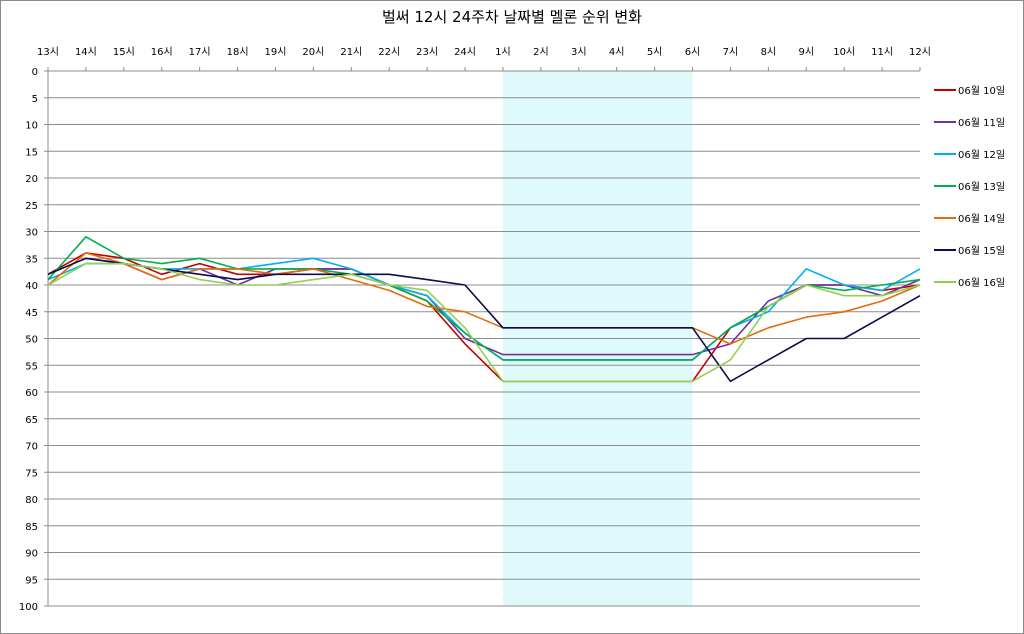  Describe the element at coordinates (31, 313) in the screenshot. I see `y-tick-label: 45` at that location.